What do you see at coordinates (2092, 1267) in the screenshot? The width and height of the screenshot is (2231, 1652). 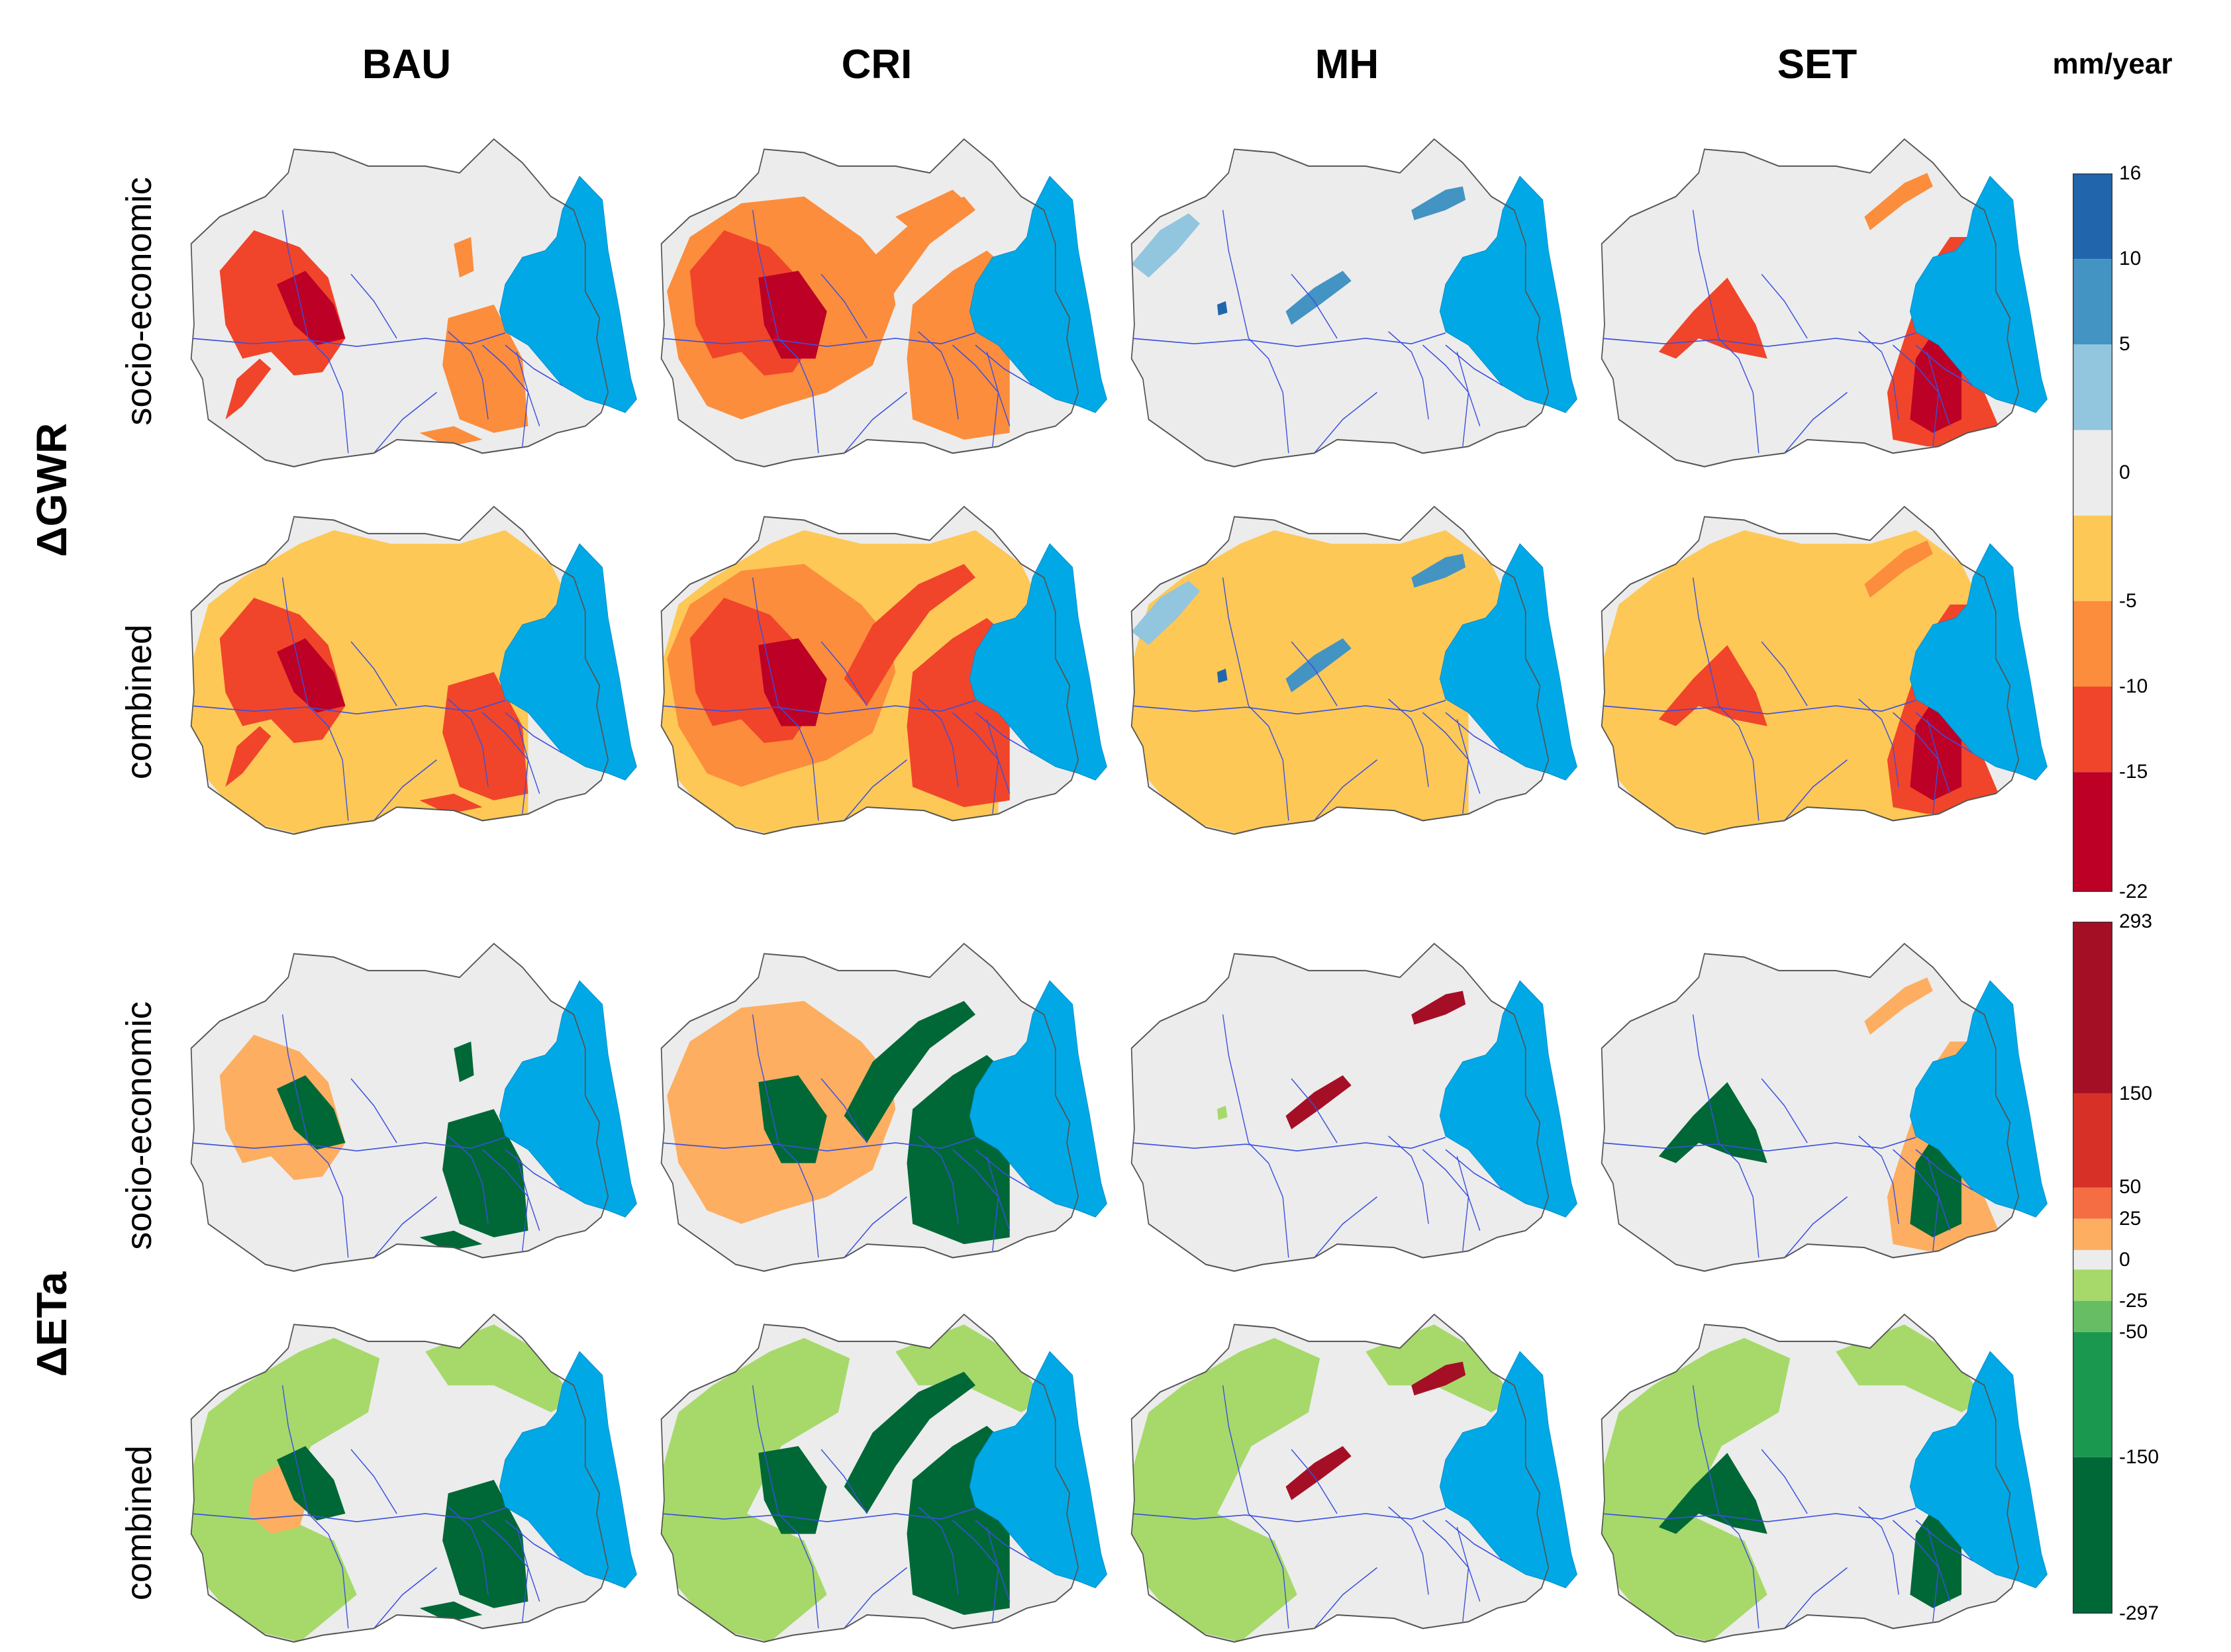 I see `legend-eta` at bounding box center [2092, 1267].